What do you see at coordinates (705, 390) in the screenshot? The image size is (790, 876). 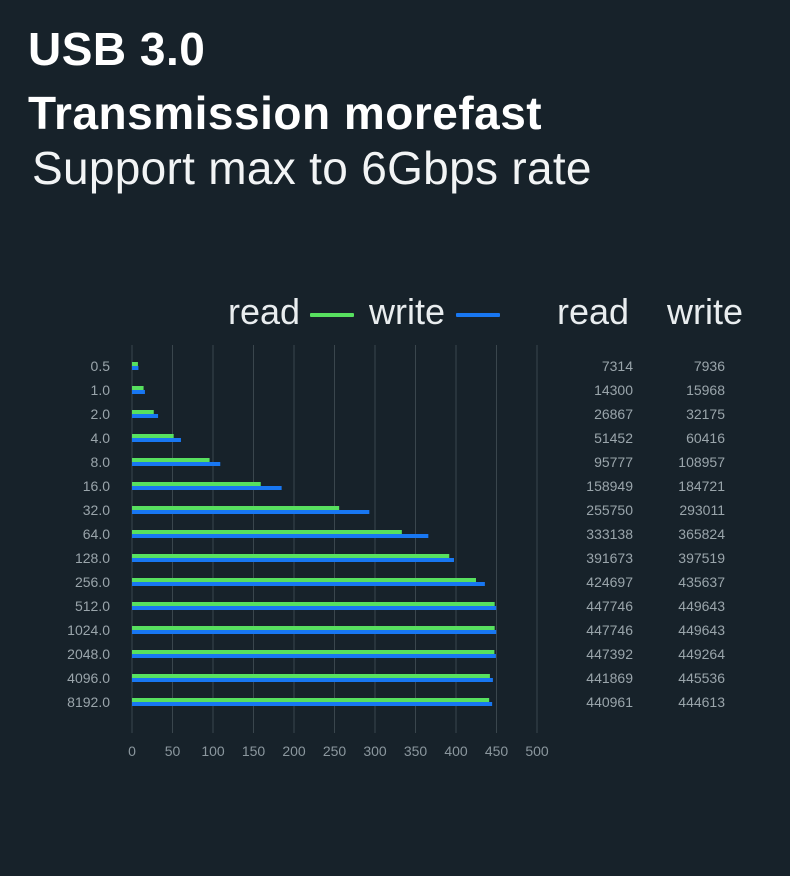 I see `write-value: 15968` at bounding box center [705, 390].